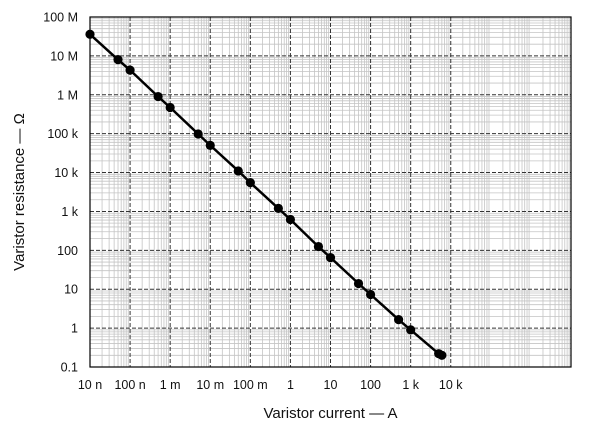  I want to click on y-tick-label: 100 M, so click(60, 18).